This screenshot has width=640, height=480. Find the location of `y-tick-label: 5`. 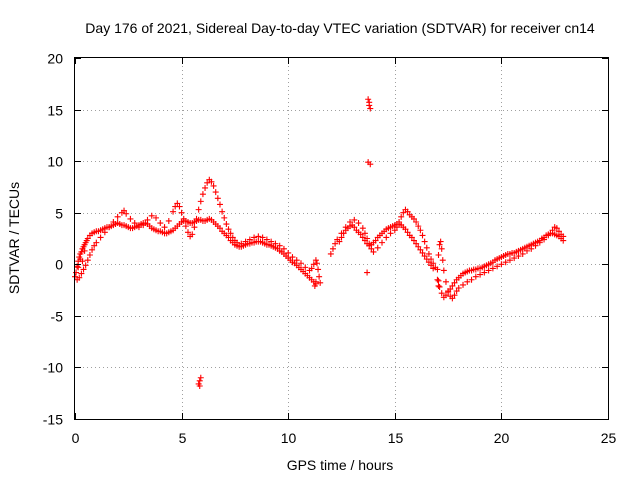

y-tick-label: 5 is located at coordinates (59, 214).